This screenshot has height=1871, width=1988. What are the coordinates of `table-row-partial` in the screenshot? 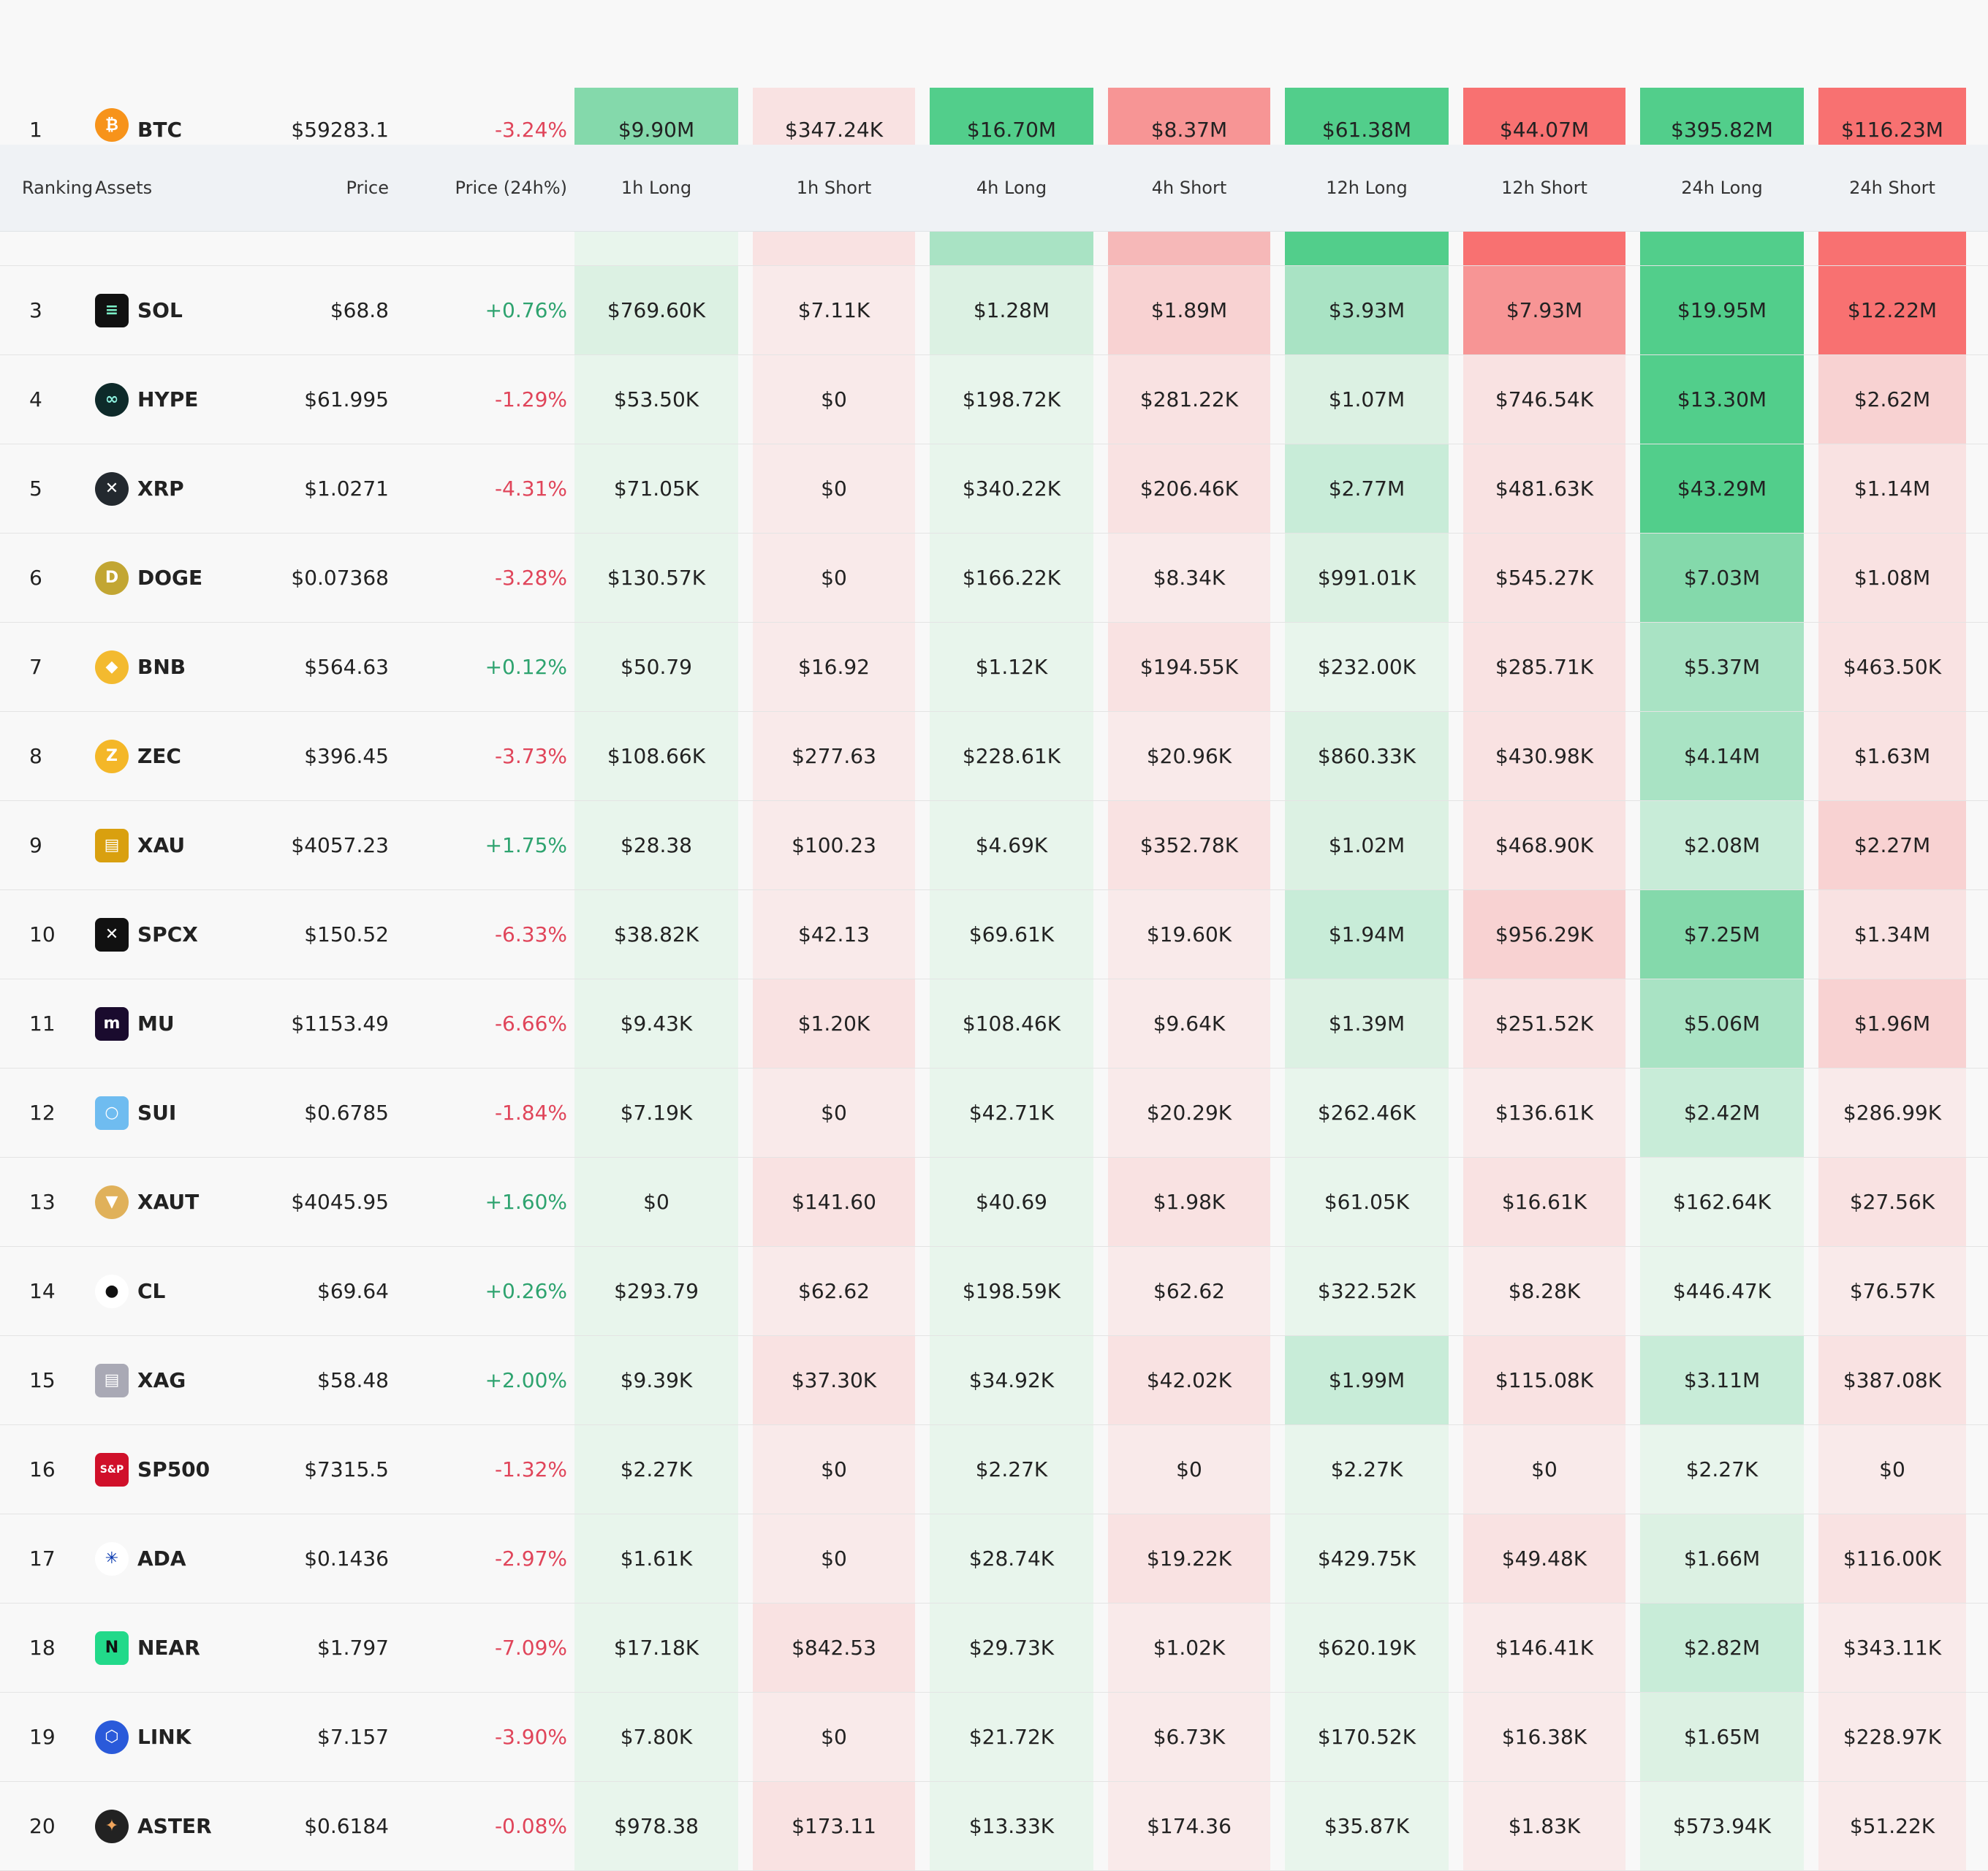 It's located at (994, 249).